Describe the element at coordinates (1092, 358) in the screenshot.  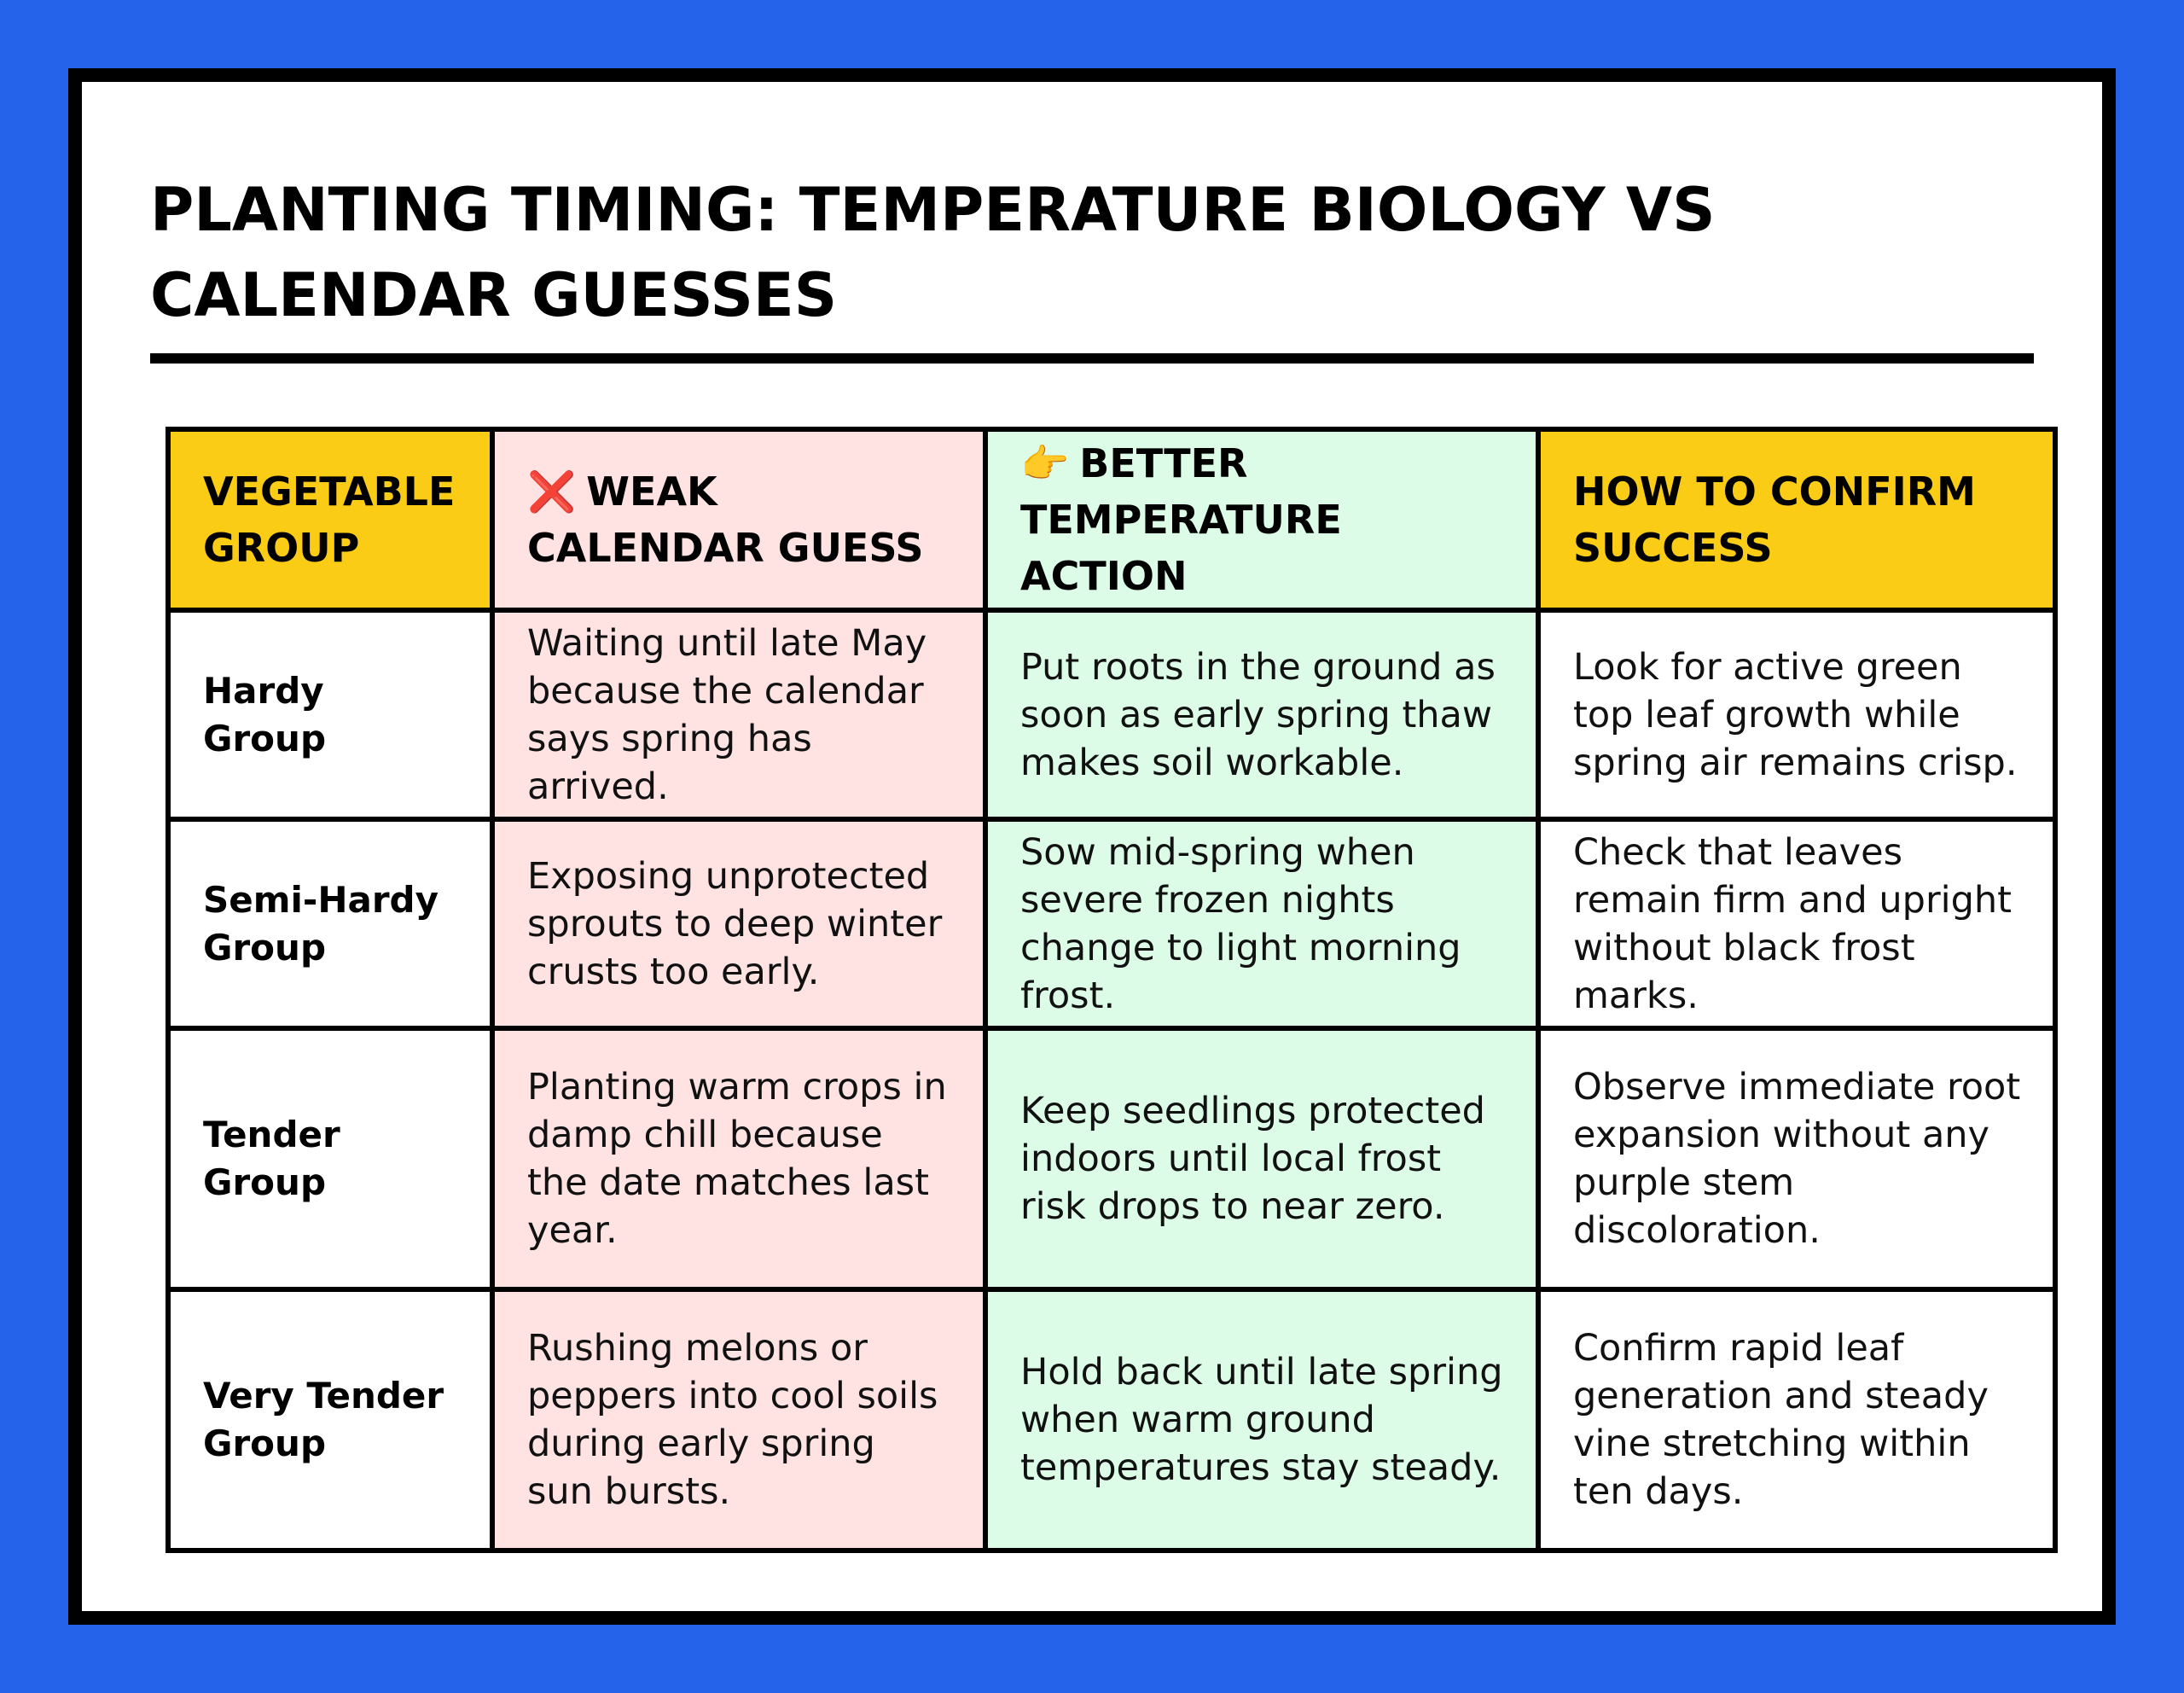
I see `title-divider` at that location.